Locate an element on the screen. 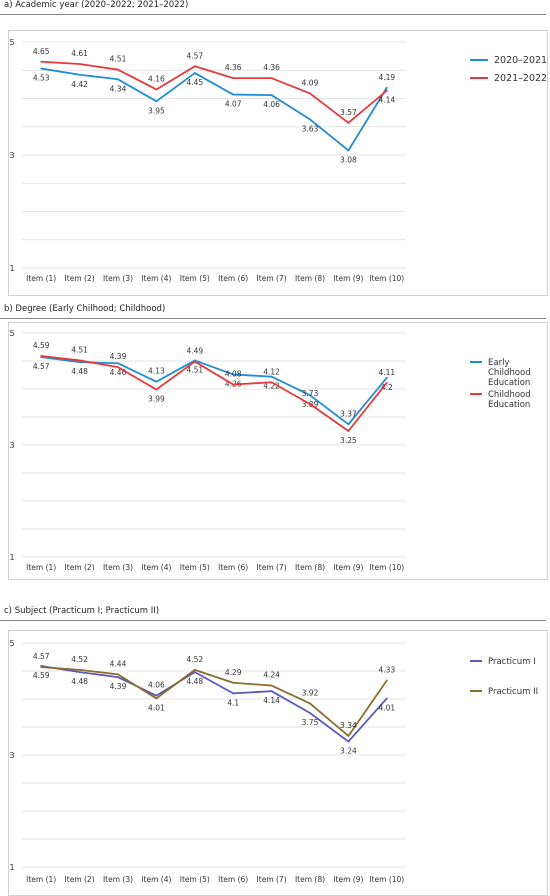 This screenshot has height=896, width=550. x-tick-label: Item (10) is located at coordinates (386, 567).